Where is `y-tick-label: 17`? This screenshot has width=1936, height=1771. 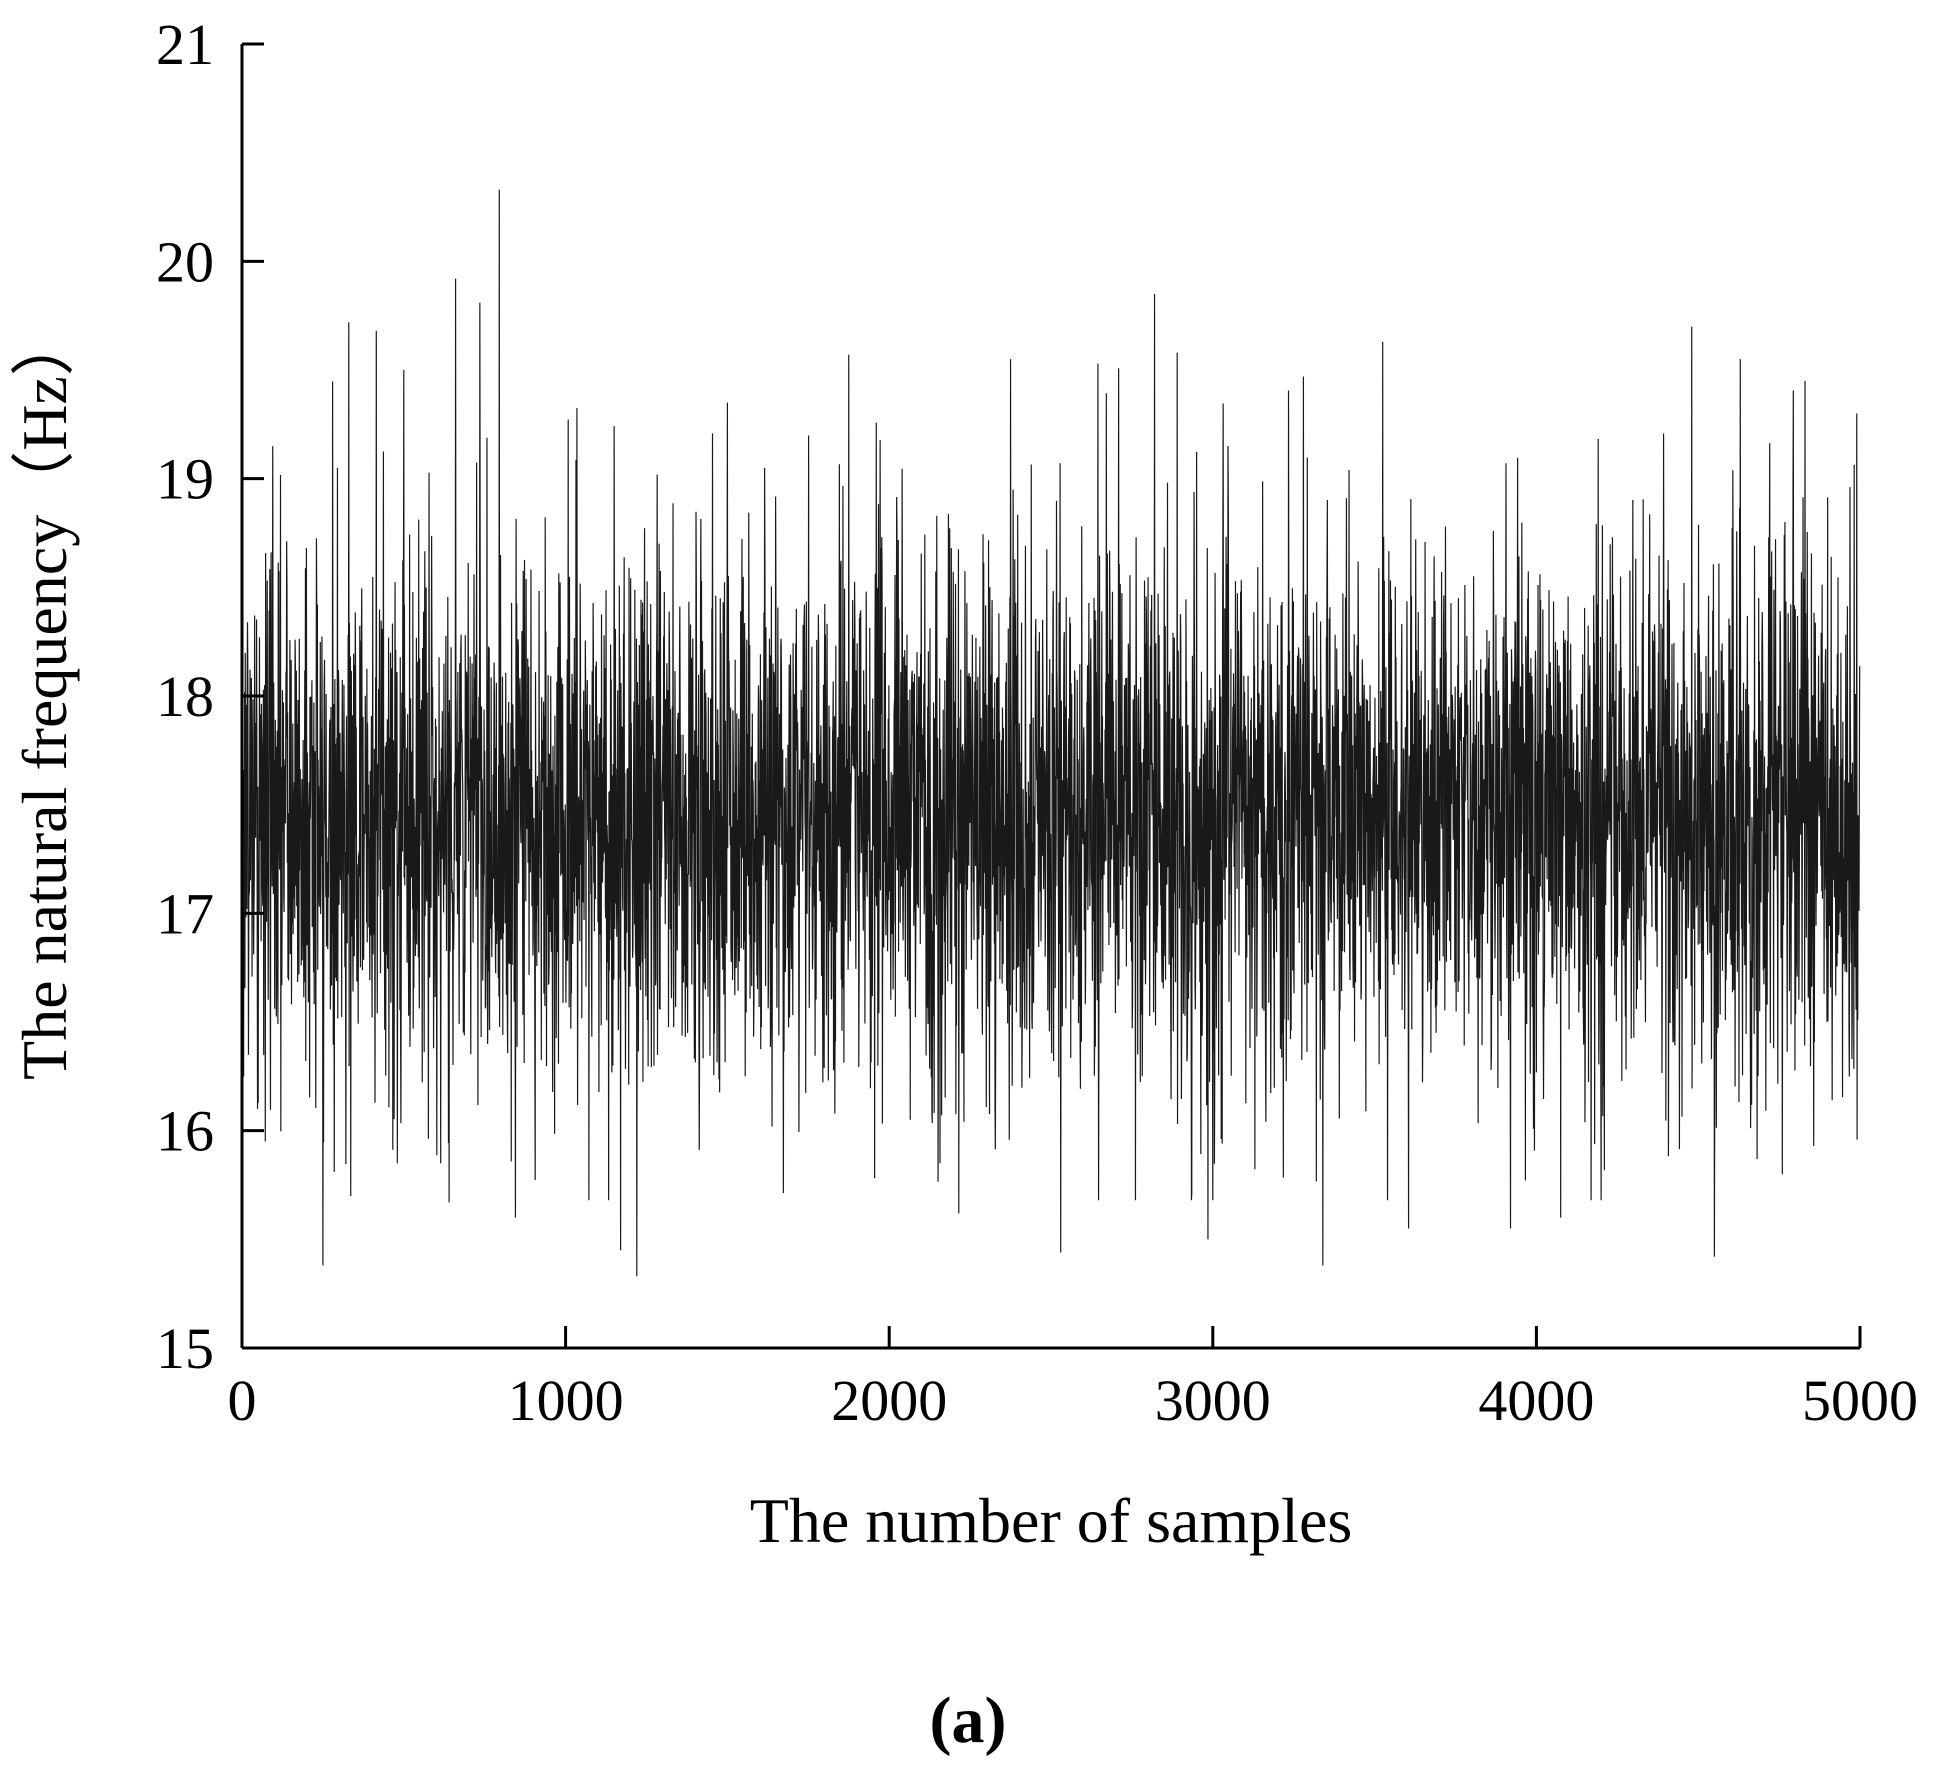 y-tick-label: 17 is located at coordinates (185, 913).